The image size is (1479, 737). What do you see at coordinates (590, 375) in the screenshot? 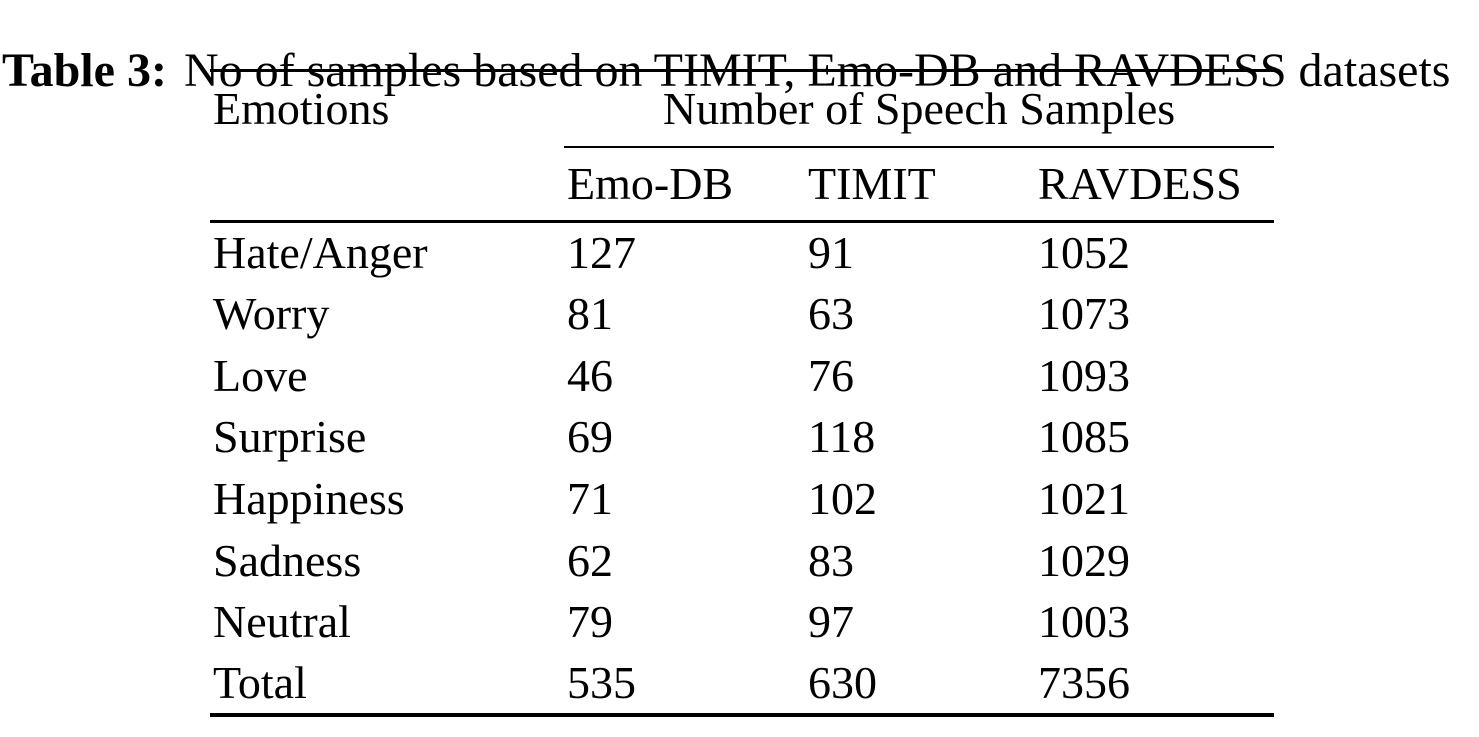
I see `cell-emo-db: 46` at bounding box center [590, 375].